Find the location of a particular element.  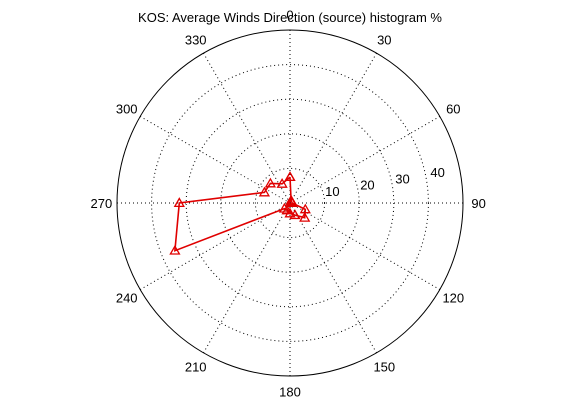

theta-tick-label-180: 180 is located at coordinates (290, 392).